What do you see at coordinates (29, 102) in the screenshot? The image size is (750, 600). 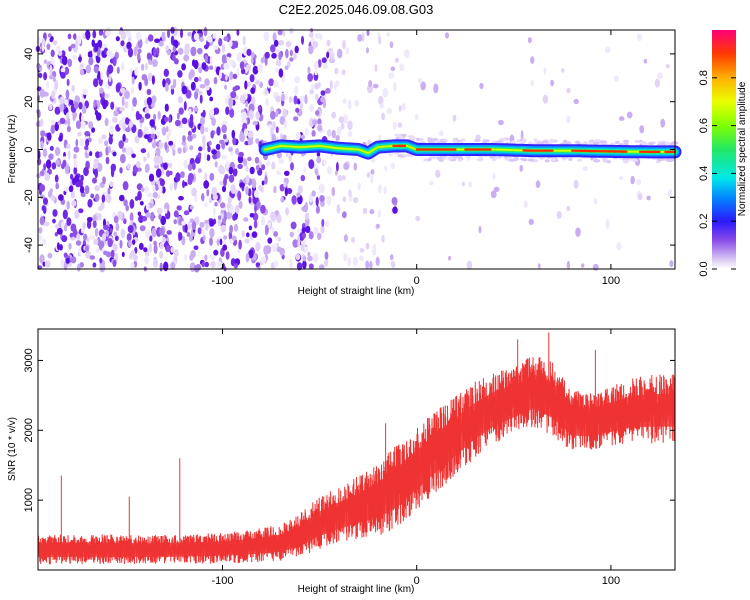 I see `y-tick-label: 20` at bounding box center [29, 102].